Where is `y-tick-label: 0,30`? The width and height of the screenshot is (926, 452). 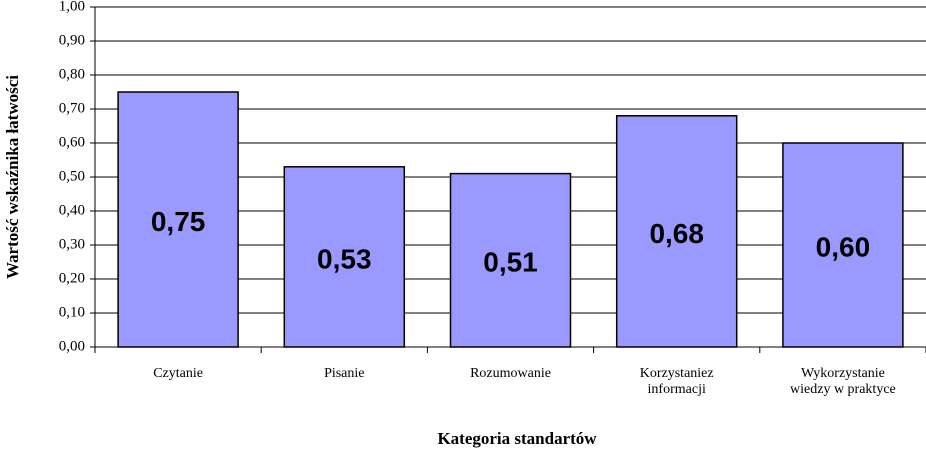 y-tick-label: 0,30 is located at coordinates (72, 244).